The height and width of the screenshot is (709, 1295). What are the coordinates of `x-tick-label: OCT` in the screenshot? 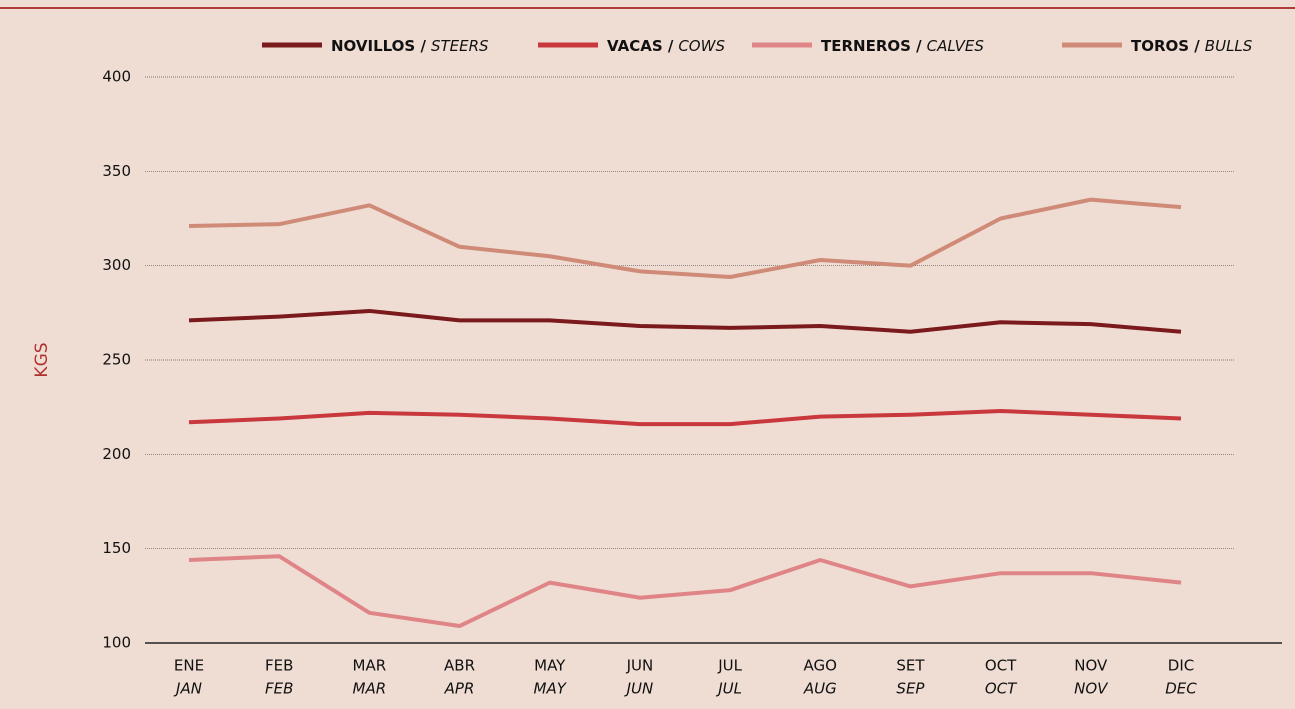 It's located at (1001, 666).